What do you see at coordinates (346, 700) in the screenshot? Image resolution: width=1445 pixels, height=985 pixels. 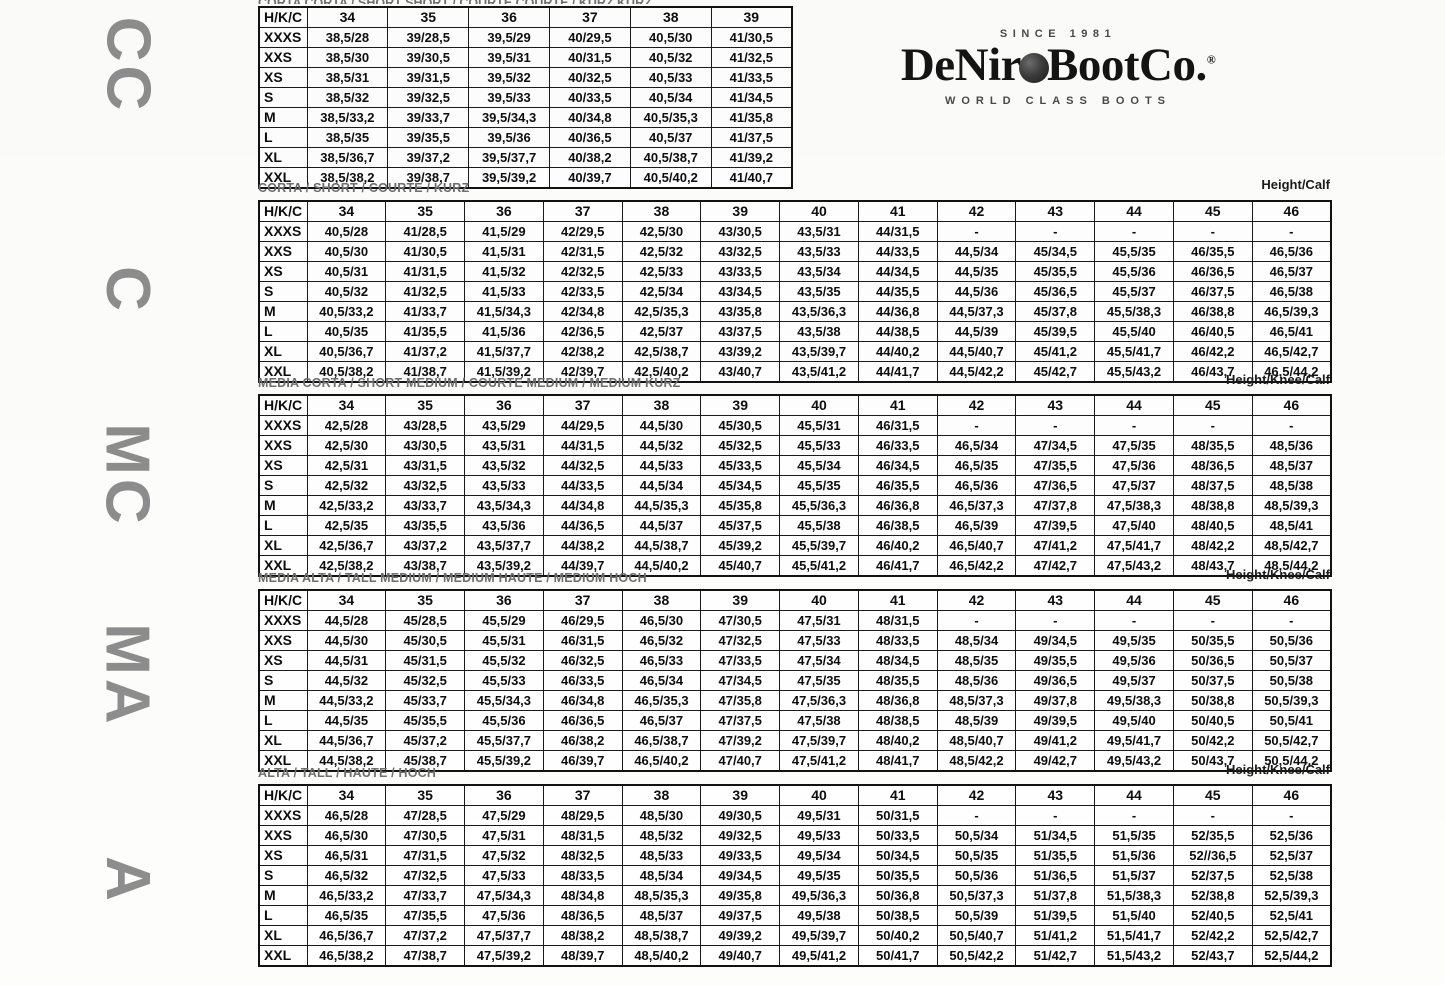 I see `size-cell: 44,5/33,2` at bounding box center [346, 700].